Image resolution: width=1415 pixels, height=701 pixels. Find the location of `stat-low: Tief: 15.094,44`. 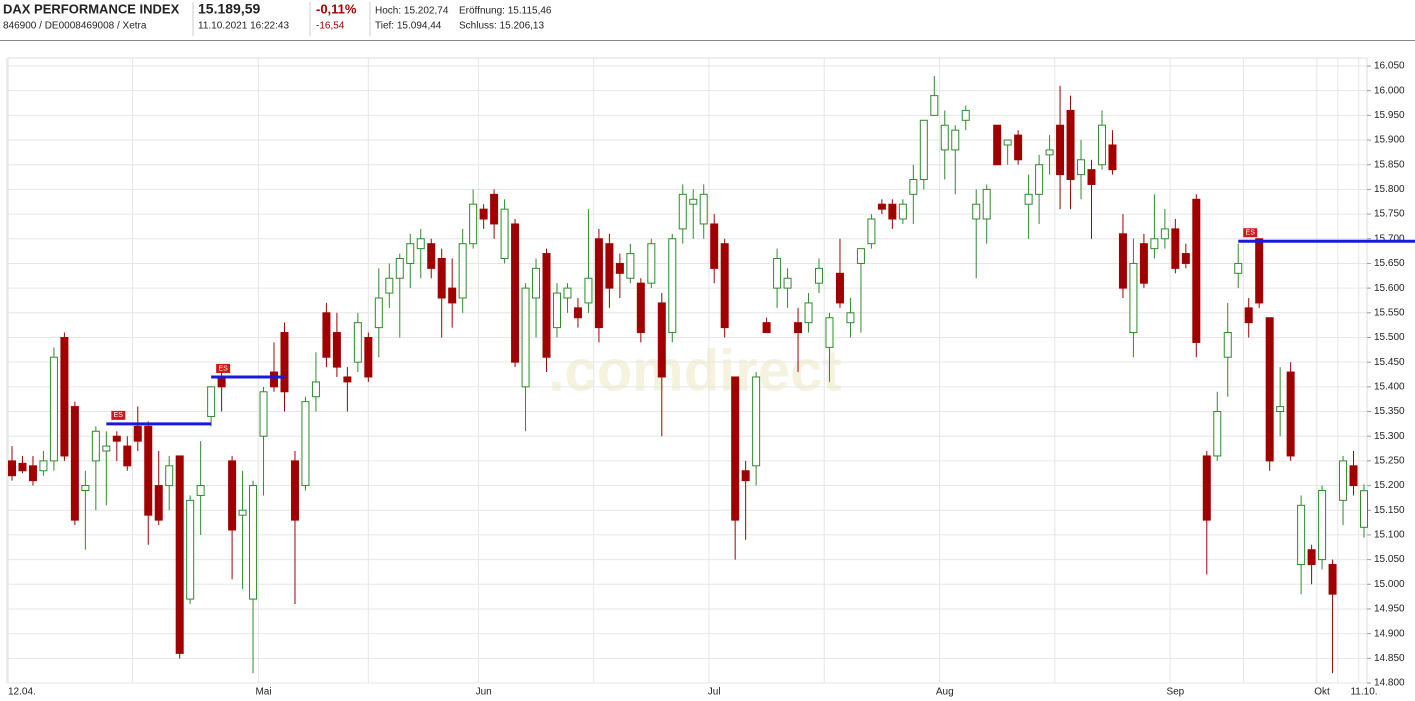

stat-low: Tief: 15.094,44 is located at coordinates (408, 26).